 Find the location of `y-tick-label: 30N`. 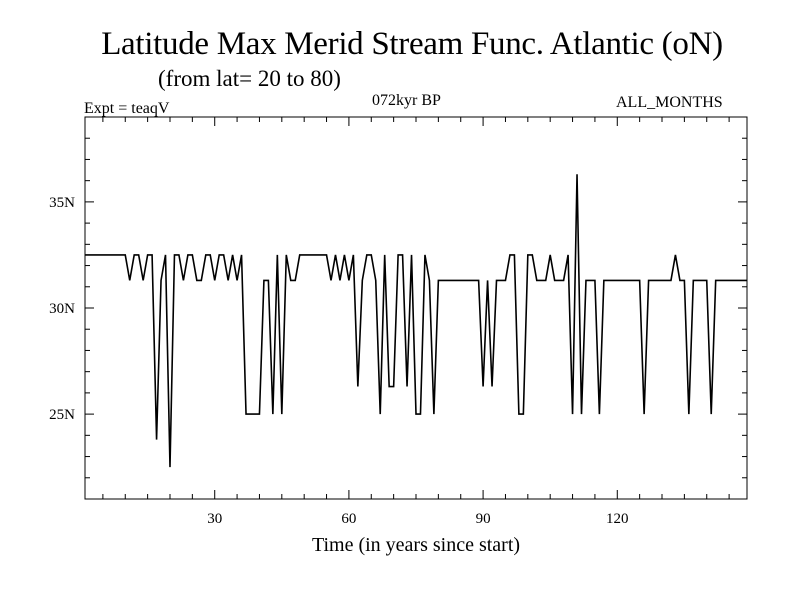

y-tick-label: 30N is located at coordinates (62, 309).